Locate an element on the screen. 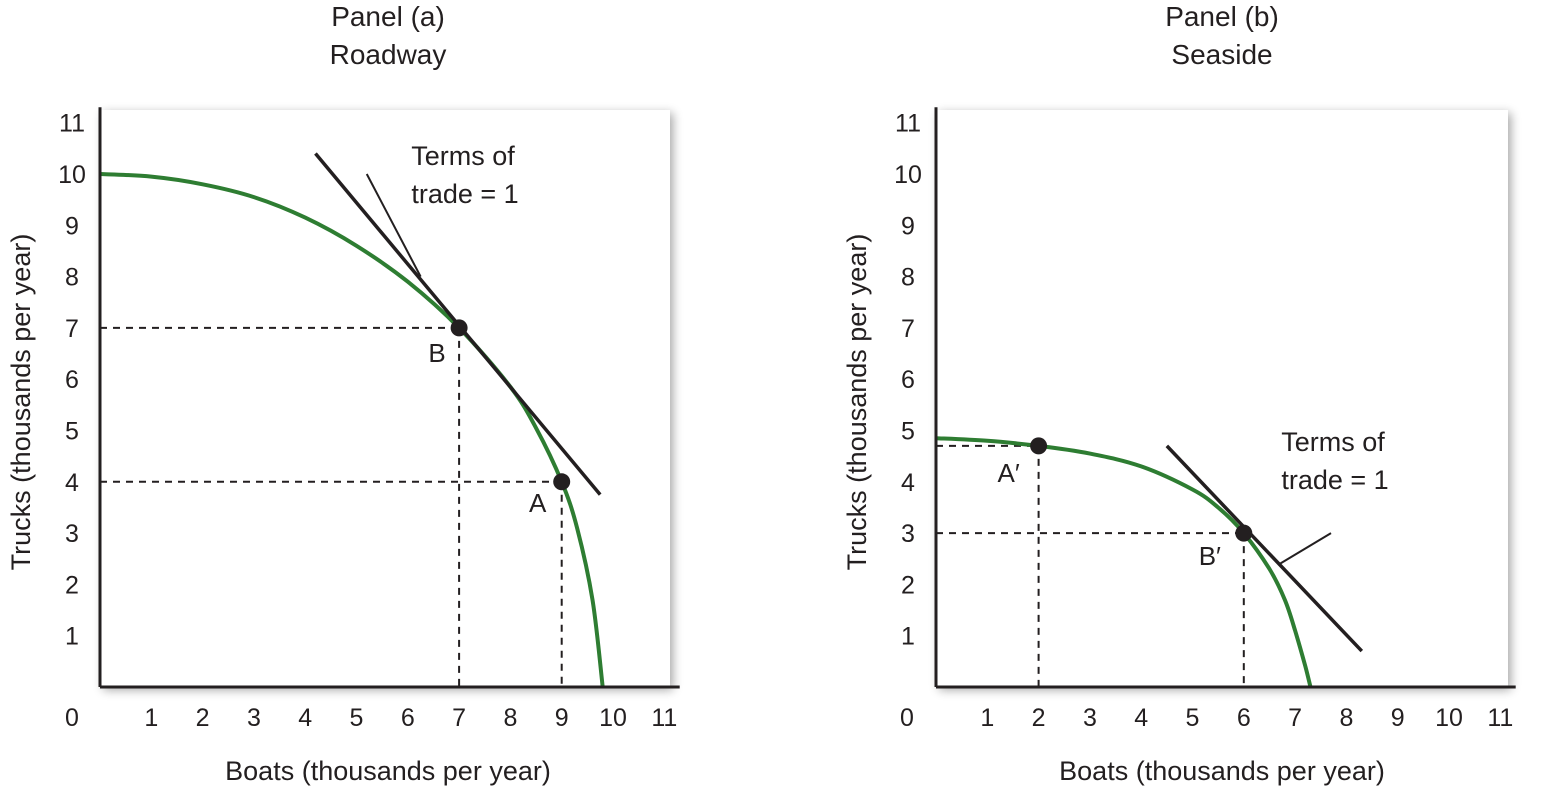  panel-a-y-ticks: 1 2 3 4 5 6 7 8 9 10 11 is located at coordinates (72, 380).